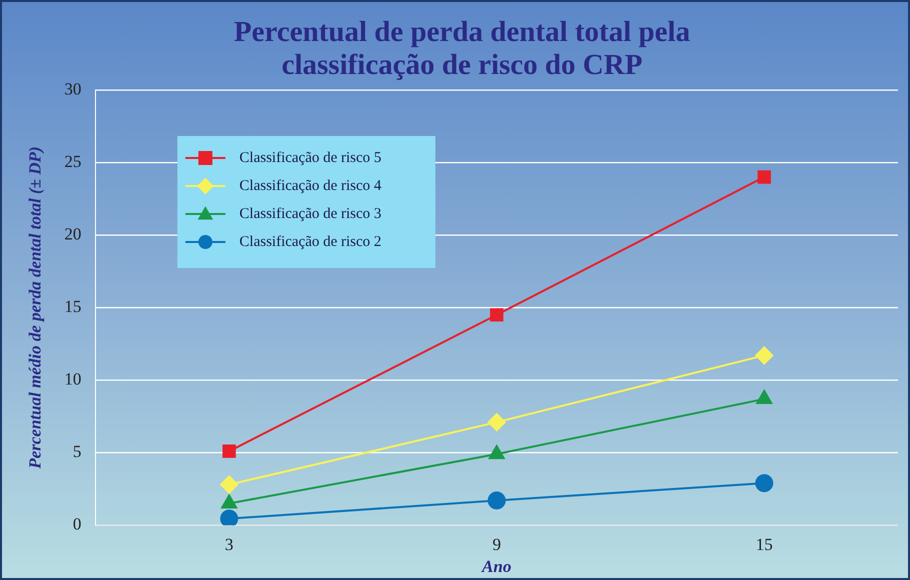 The image size is (910, 580). Describe the element at coordinates (310, 214) in the screenshot. I see `legend-label: Classificação de risco 3` at that location.